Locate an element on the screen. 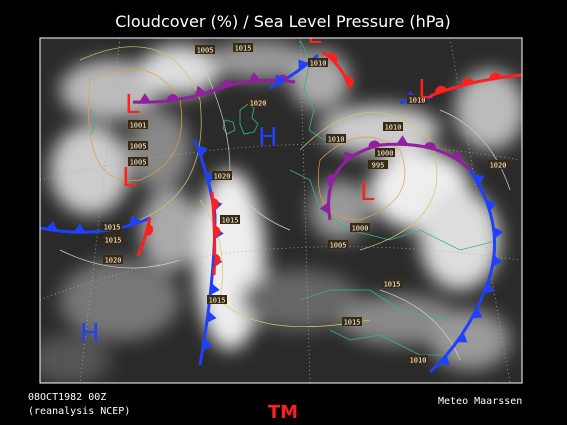 This screenshot has width=567, height=425. source: (reanalysis NCEP) is located at coordinates (79, 411).